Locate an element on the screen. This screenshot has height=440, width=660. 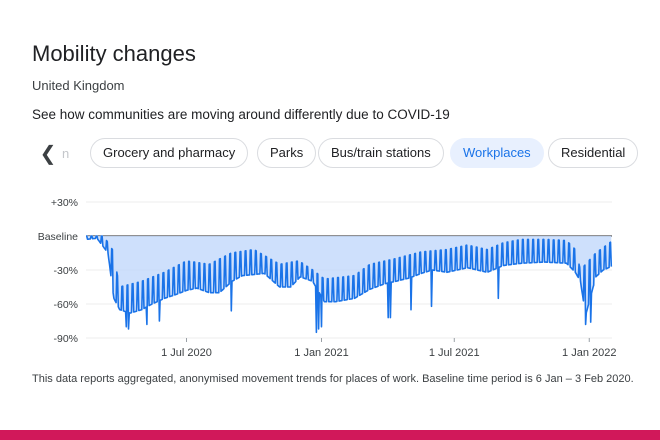
tab-bus-train-stations: Bus/train stations is located at coordinates (381, 153).